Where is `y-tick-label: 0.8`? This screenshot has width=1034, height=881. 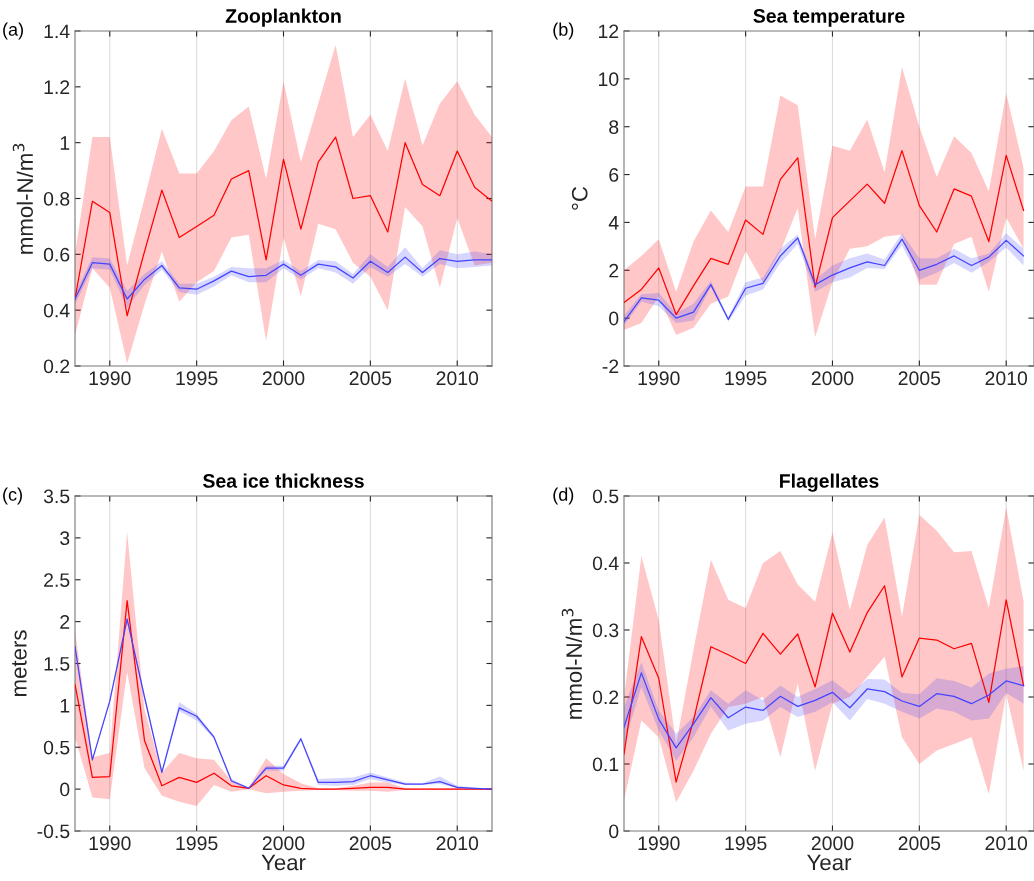 y-tick-label: 0.8 is located at coordinates (56, 198).